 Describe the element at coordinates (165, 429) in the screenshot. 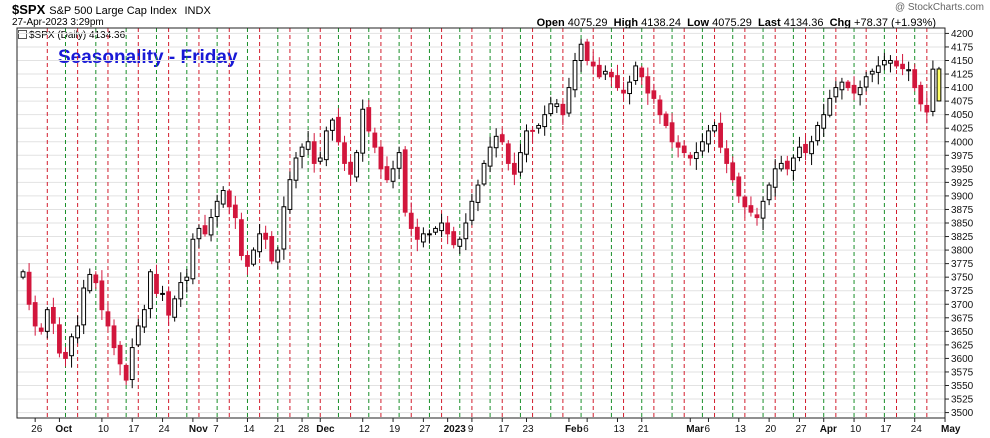

I see `x-tick-label: 24` at that location.